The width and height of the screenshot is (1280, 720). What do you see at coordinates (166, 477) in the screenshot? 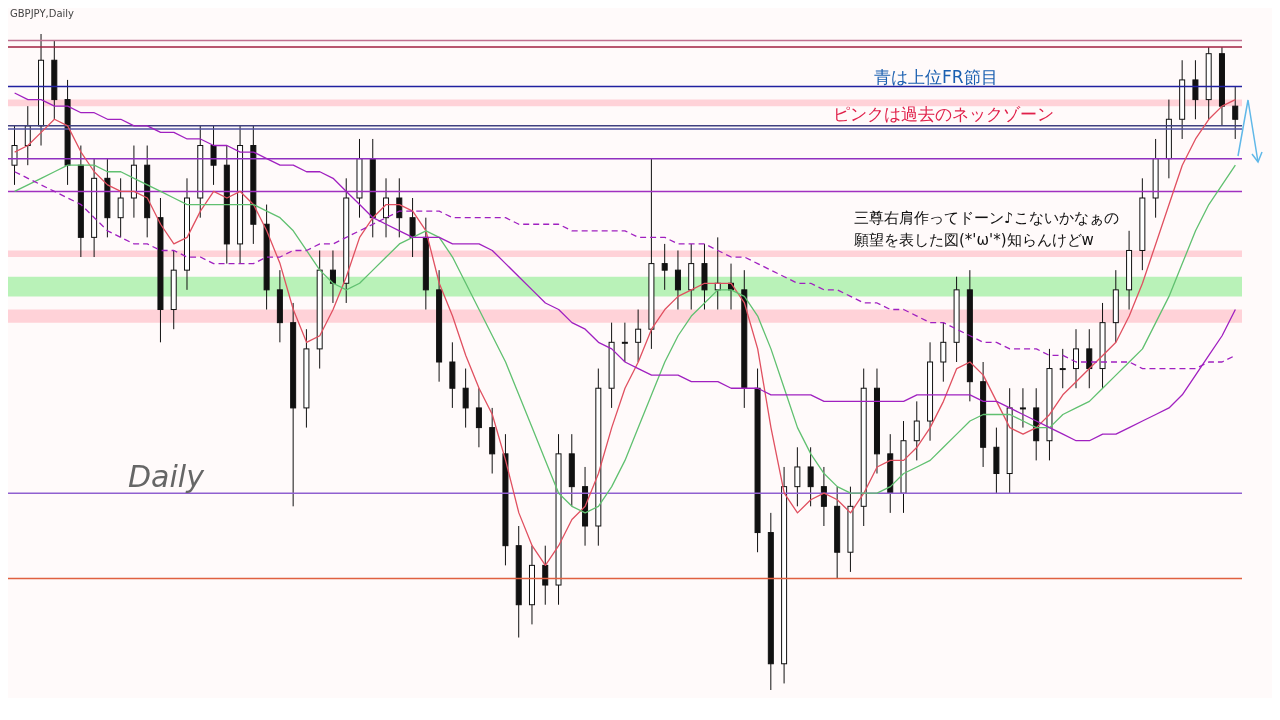
I see `annotation: Daily` at bounding box center [166, 477].